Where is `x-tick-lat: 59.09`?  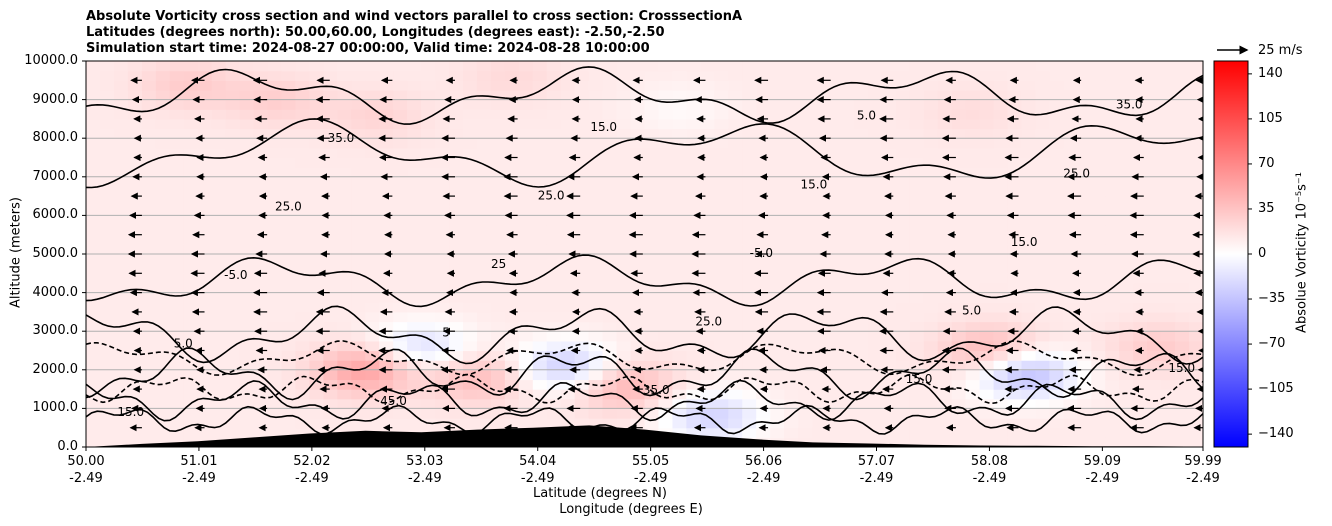
x-tick-lat: 59.09 is located at coordinates (1102, 461).